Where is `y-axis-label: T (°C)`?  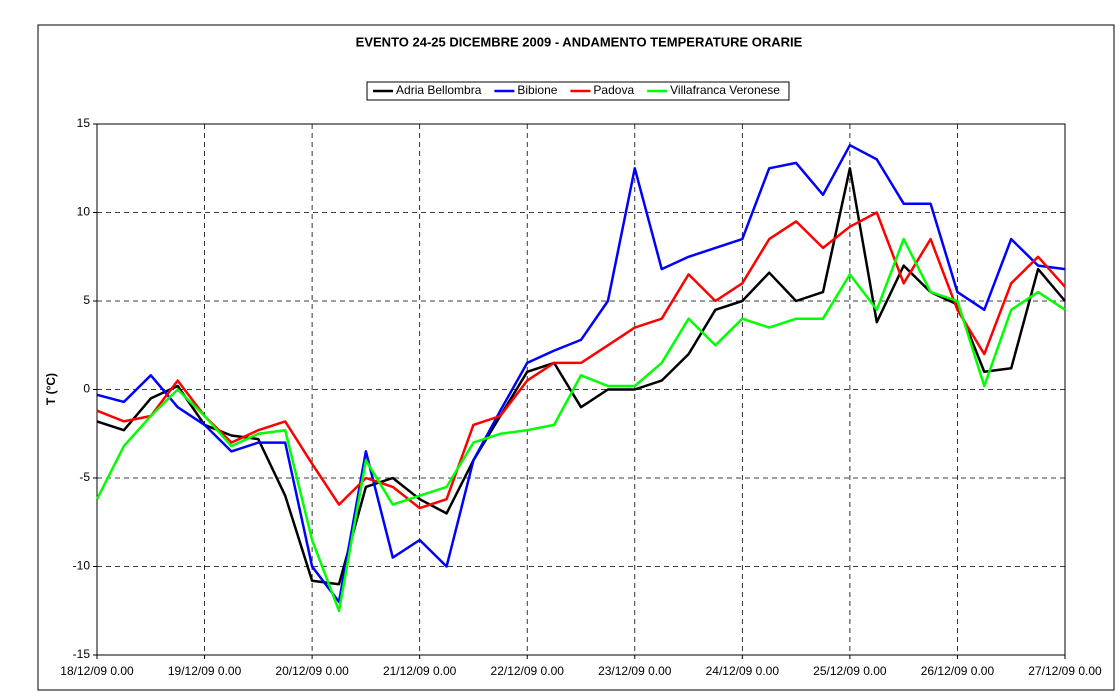 y-axis-label: T (°C) is located at coordinates (51, 389).